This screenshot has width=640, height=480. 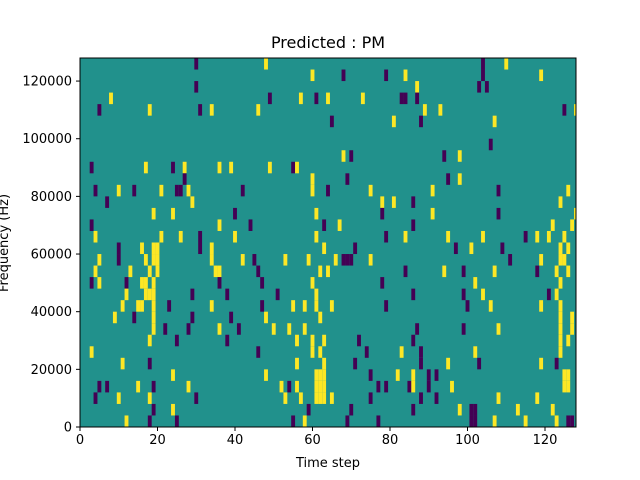 What do you see at coordinates (51, 370) in the screenshot?
I see `y-tick-label: 20000` at bounding box center [51, 370].